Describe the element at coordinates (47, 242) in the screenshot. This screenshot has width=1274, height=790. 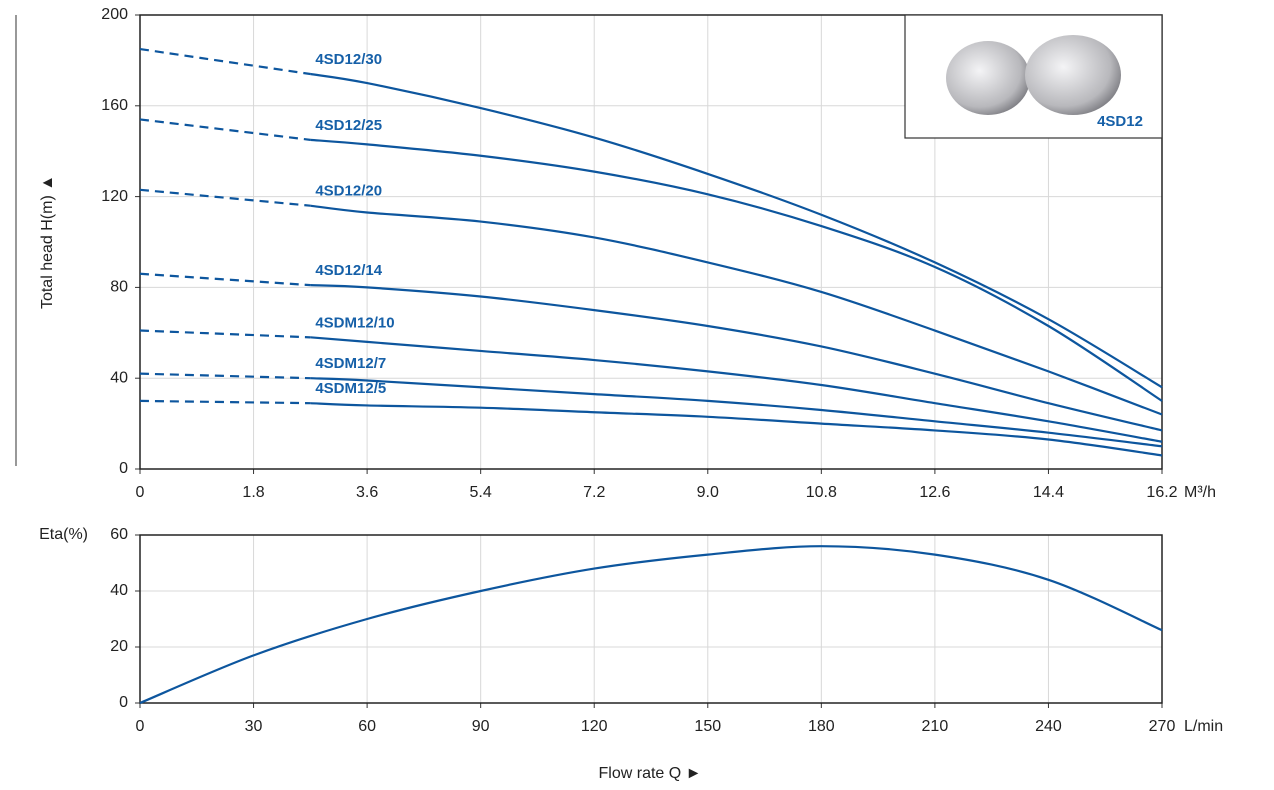
I see `y-axis-title: Total head H(m) ▲` at that location.